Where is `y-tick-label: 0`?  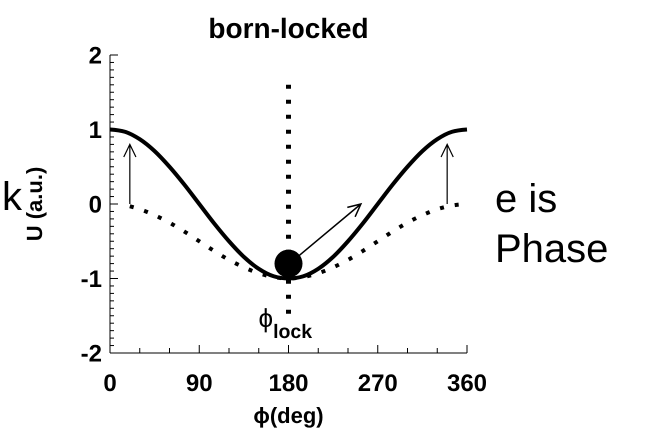 y-tick-label: 0 is located at coordinates (95, 204).